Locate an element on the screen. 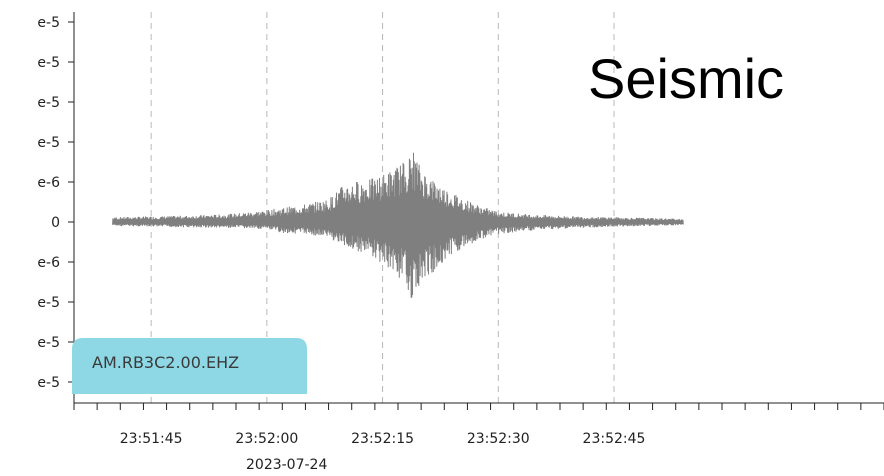 The image size is (884, 476). x-tick-label: 23:51:45 is located at coordinates (151, 439).